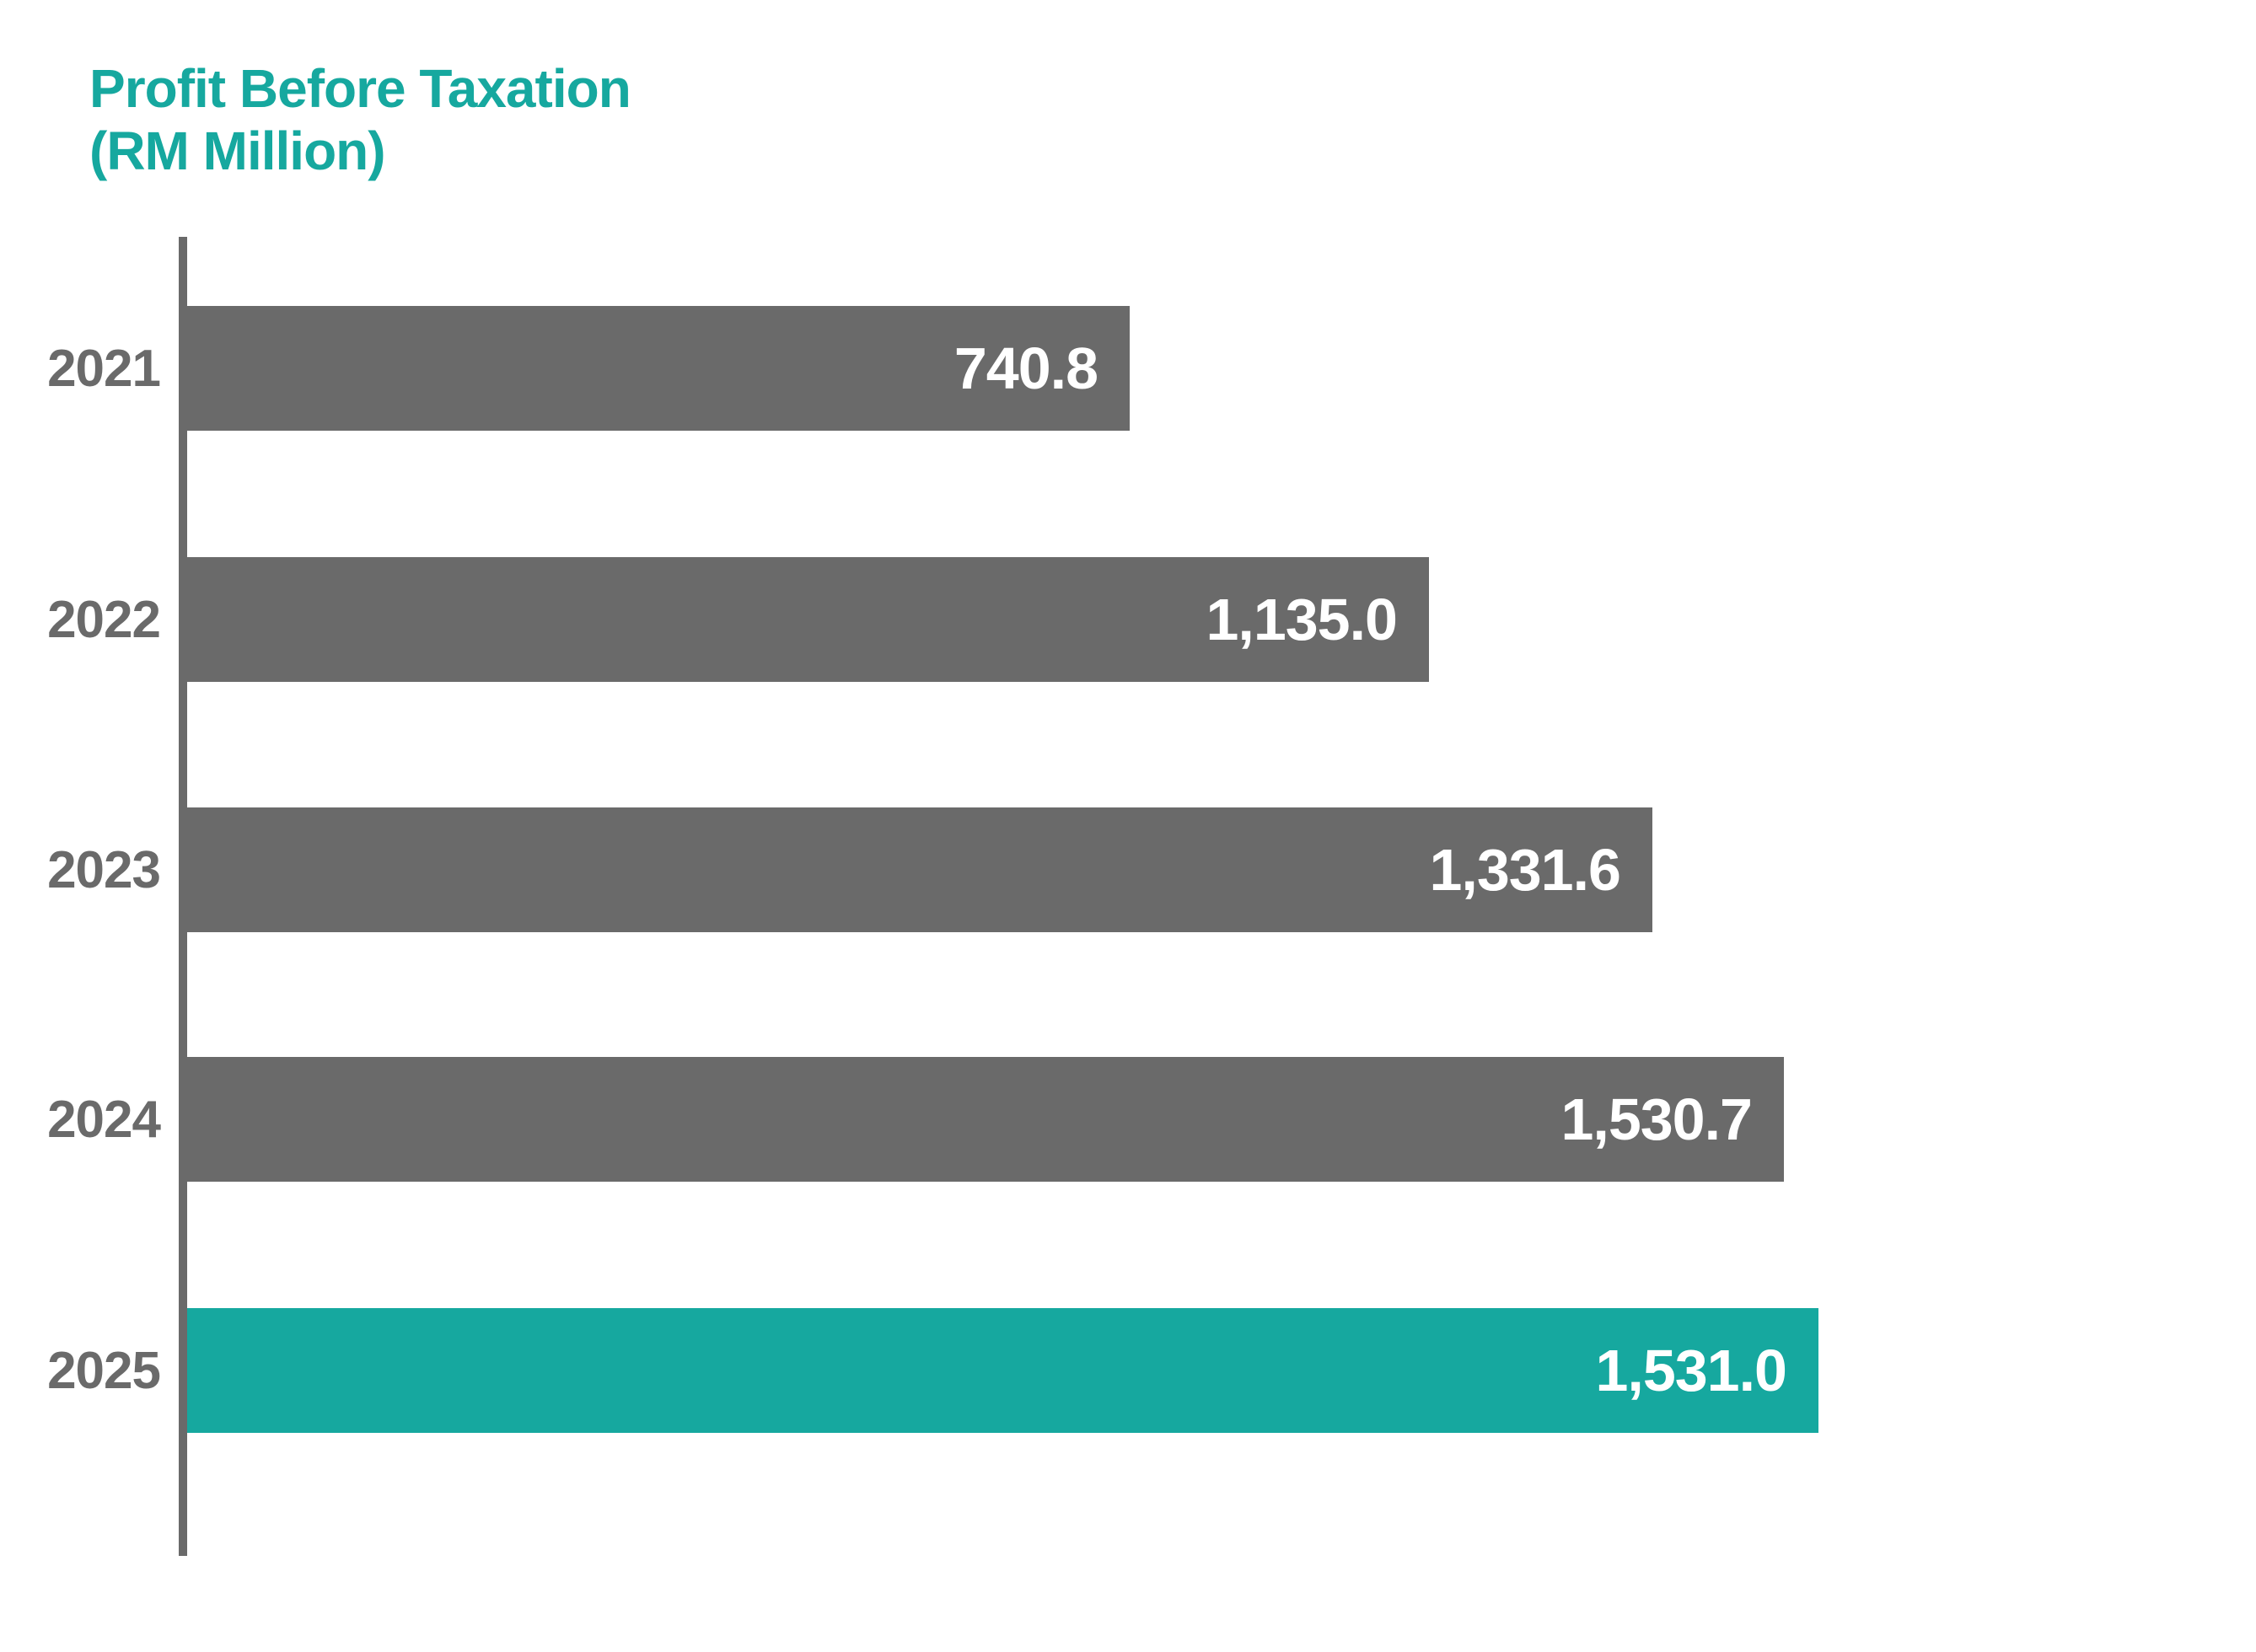  I want to click on bar-row-2022: 2022 1,135.0, so click(1128, 619).